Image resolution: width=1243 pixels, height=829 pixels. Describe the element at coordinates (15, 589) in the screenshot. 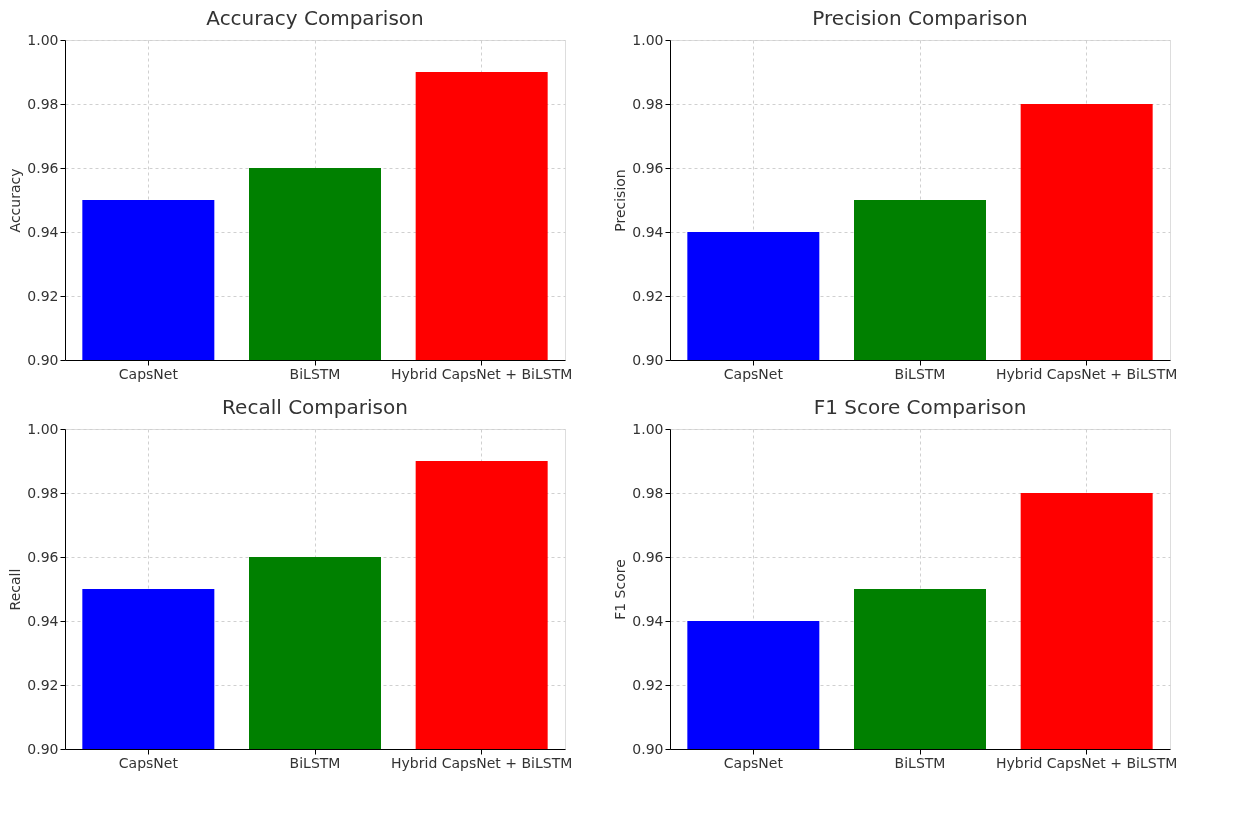

I see `y-axis-title: Recall` at that location.